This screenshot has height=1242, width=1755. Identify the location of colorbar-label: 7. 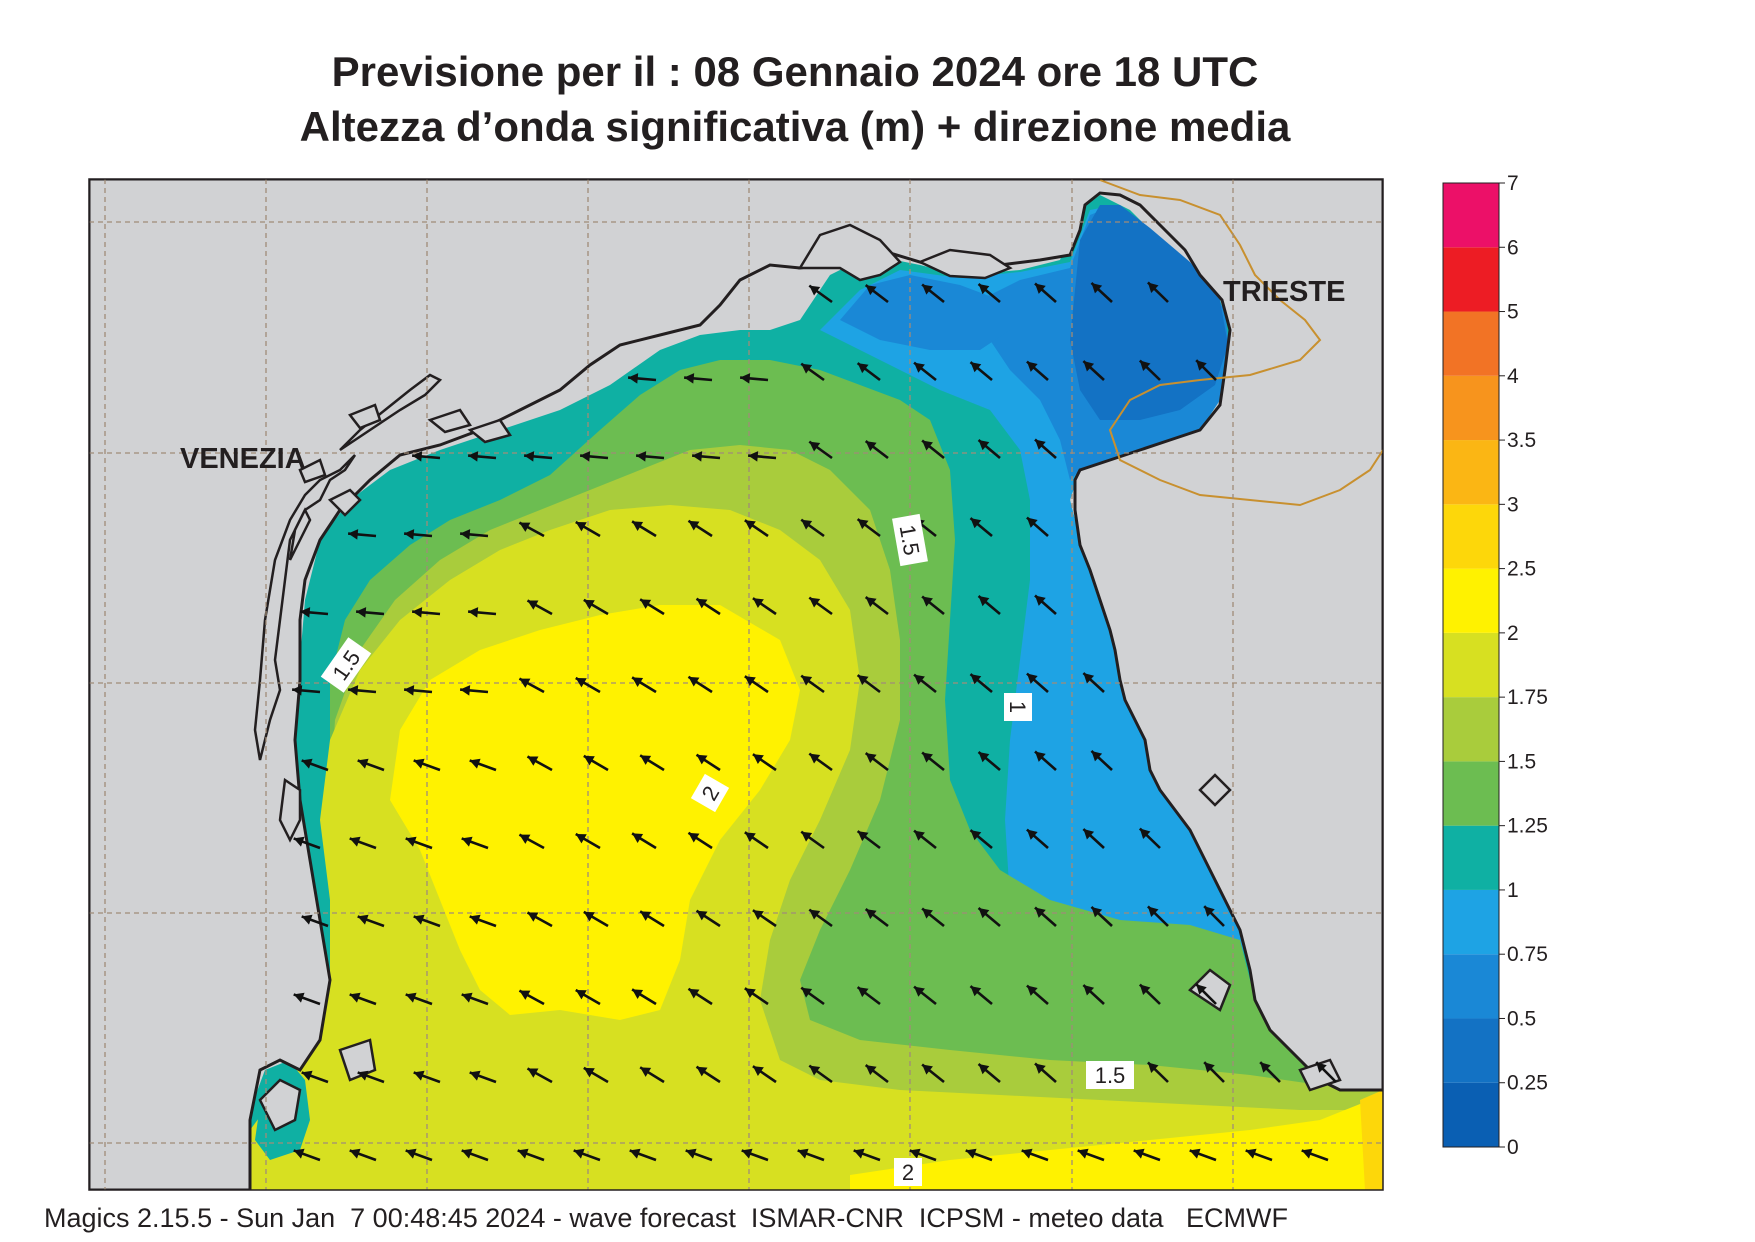
(1513, 183).